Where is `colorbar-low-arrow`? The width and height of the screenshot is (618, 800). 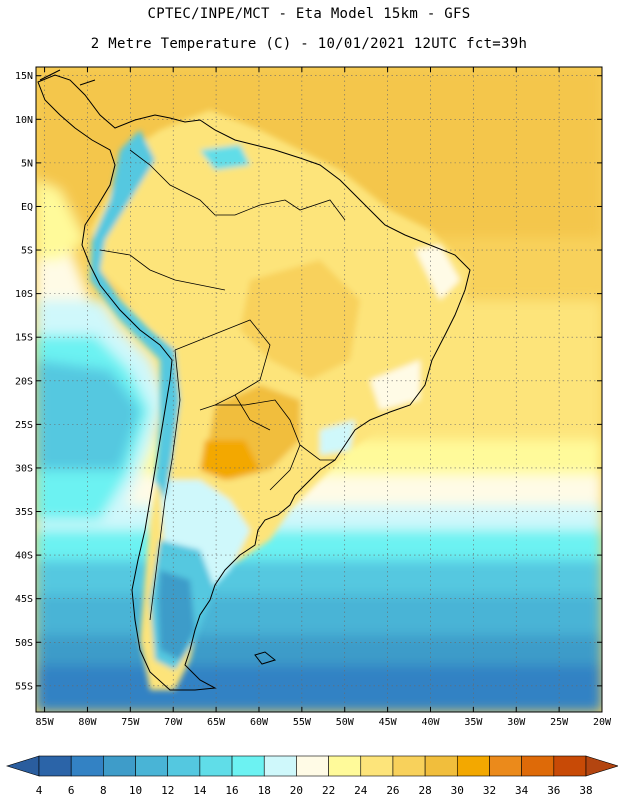 colorbar-low-arrow is located at coordinates (22, 766).